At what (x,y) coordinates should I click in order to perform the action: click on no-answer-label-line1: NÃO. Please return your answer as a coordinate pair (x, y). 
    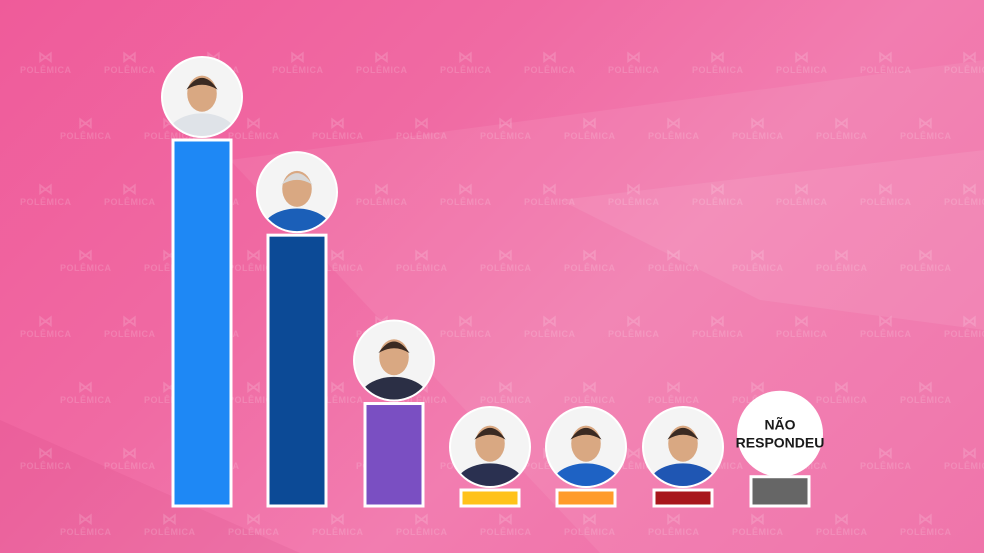
    Looking at the image, I should click on (779, 424).